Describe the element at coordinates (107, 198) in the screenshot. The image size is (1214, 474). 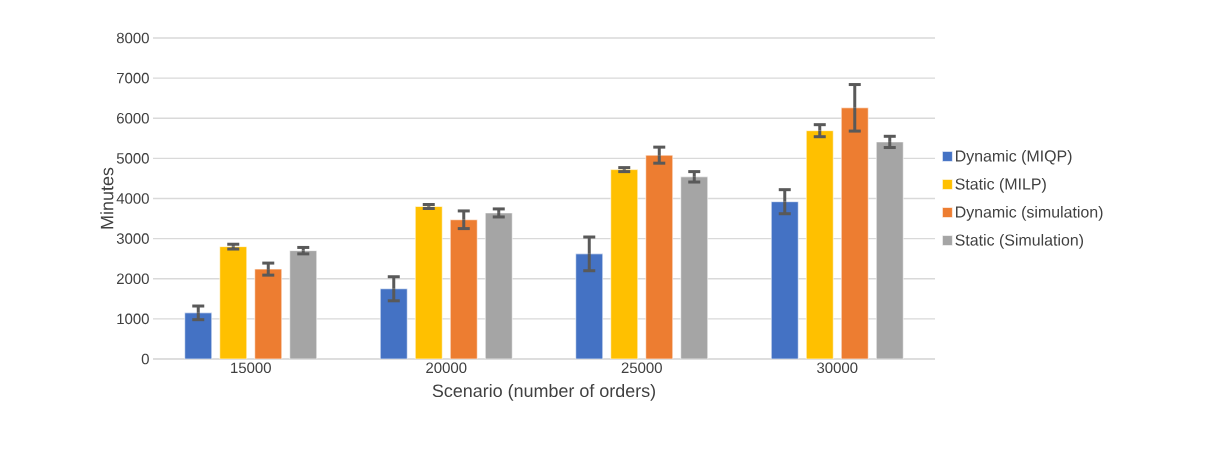
I see `y-axis-title: Minutes` at that location.